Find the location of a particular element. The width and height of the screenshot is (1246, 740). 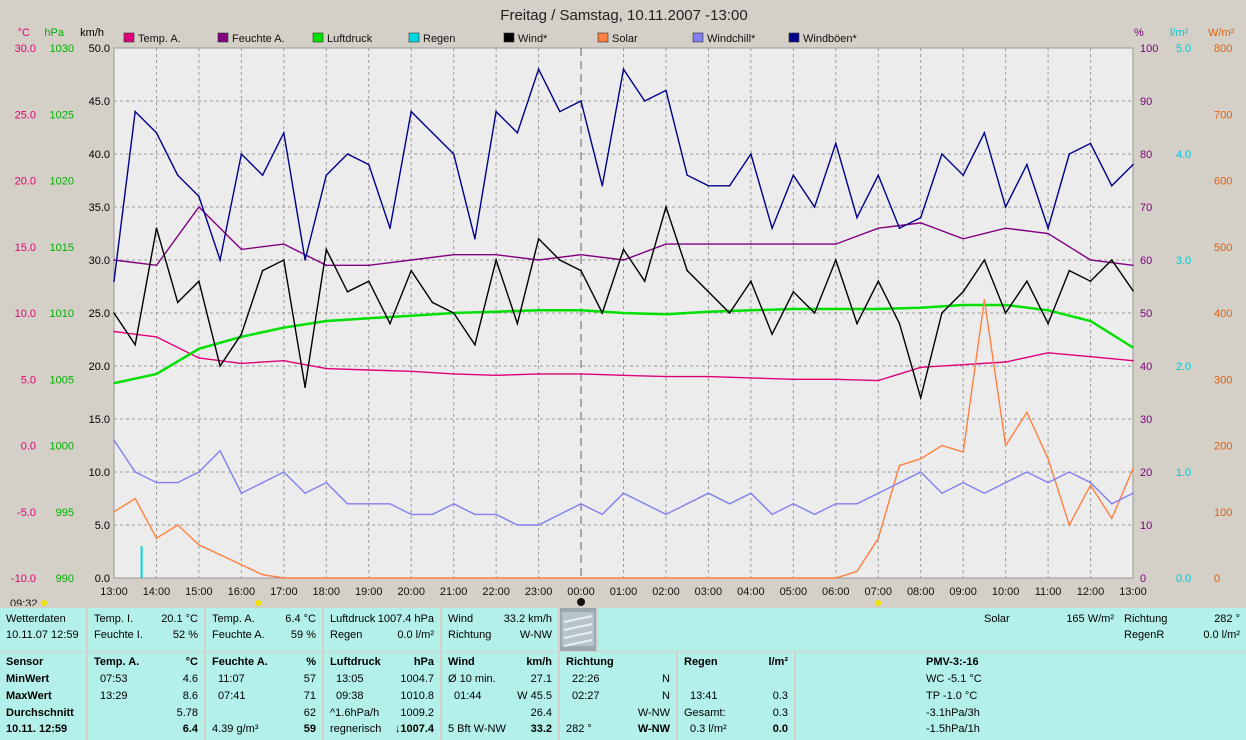

regen-time: 13:41 is located at coordinates (704, 696).